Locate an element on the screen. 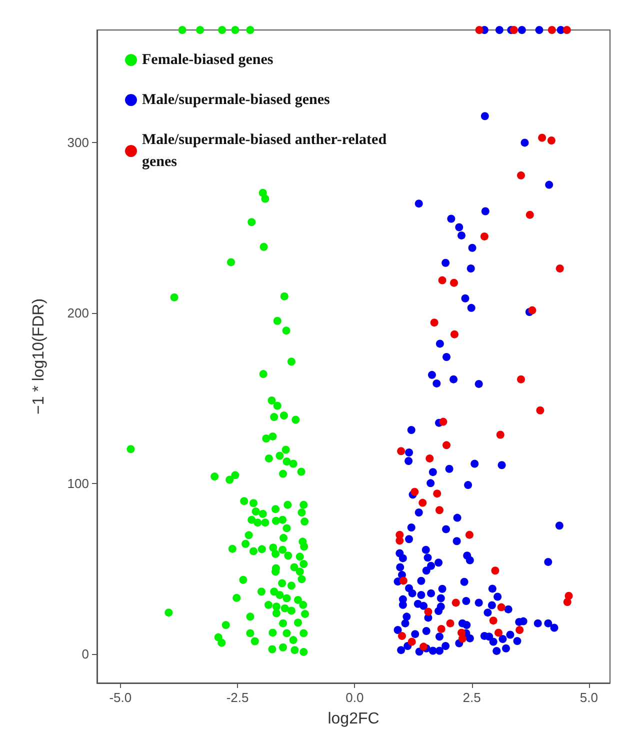 The height and width of the screenshot is (733, 629). legend-label: Male/supermale-biased genes is located at coordinates (236, 100).